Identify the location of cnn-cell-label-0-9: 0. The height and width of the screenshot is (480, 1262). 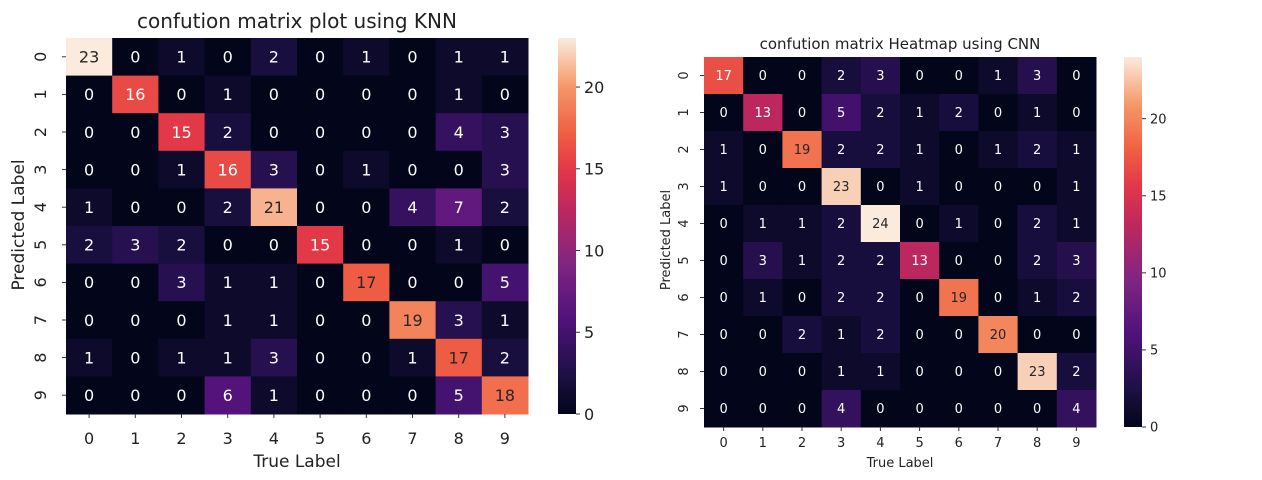
(1076, 76).